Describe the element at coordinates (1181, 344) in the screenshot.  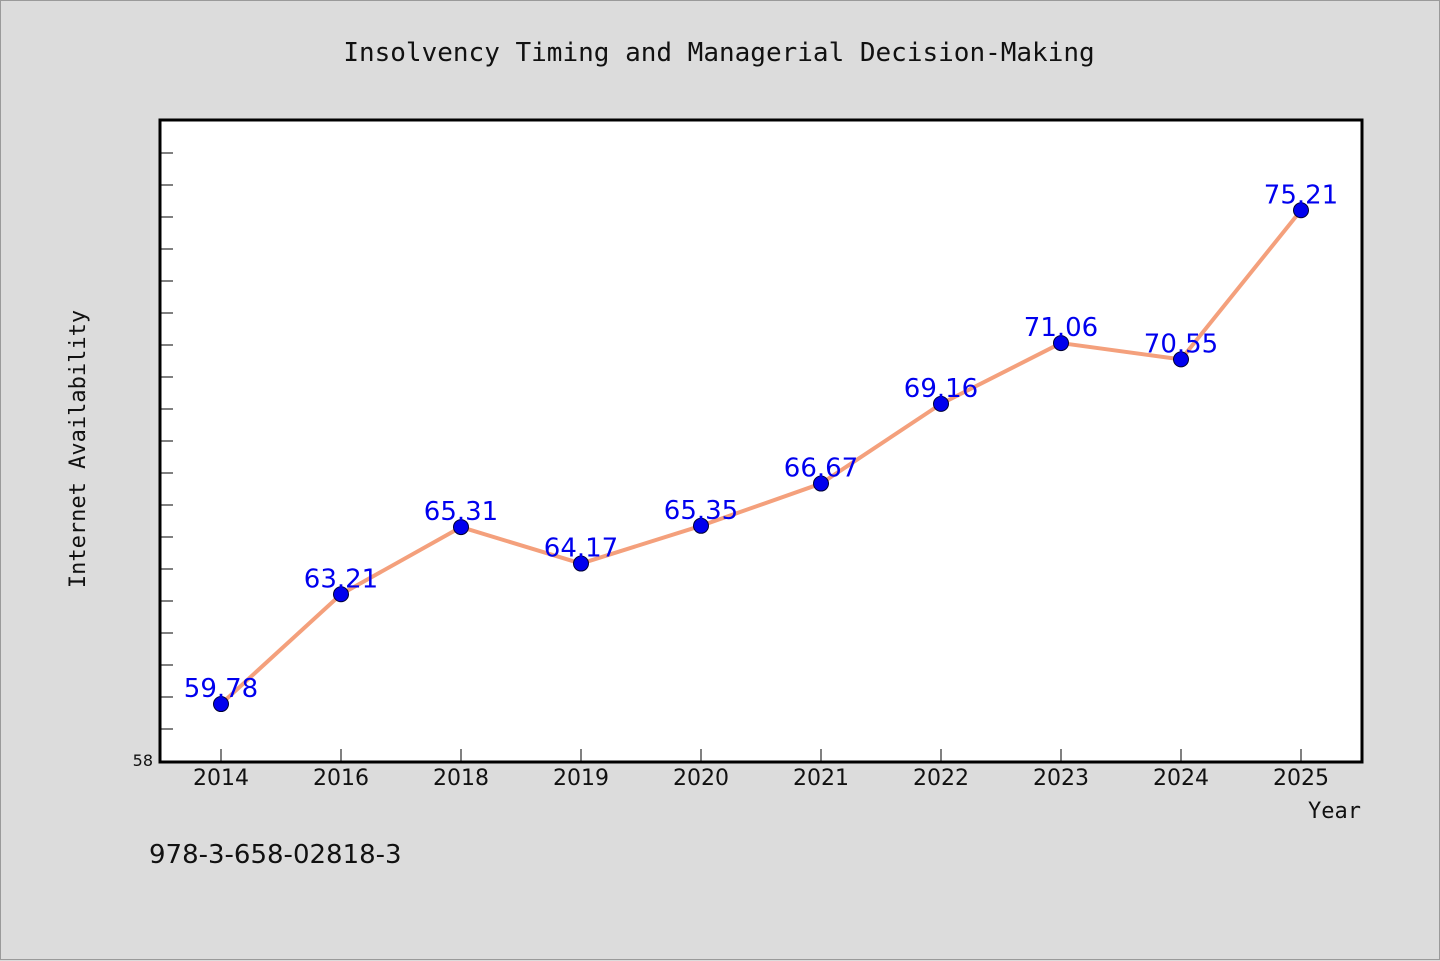
I see `data-label: 70.55` at that location.